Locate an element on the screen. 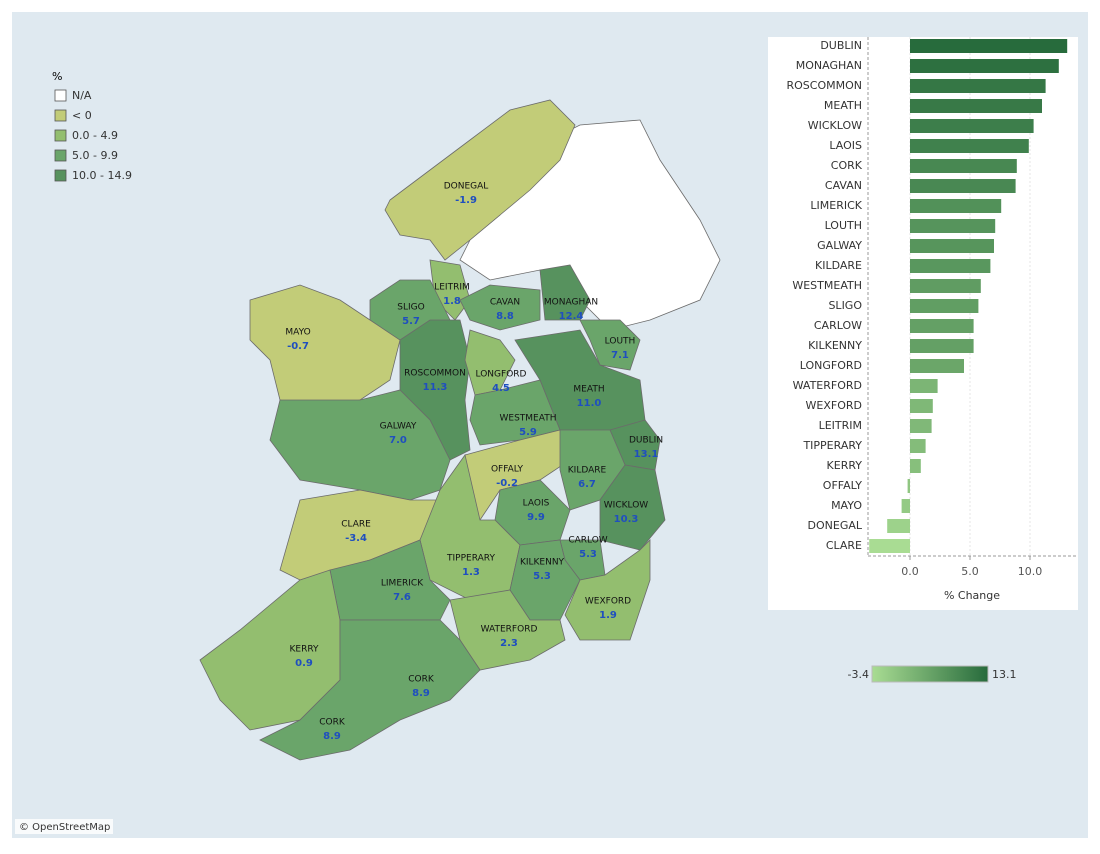 Image resolution: width=1100 pixels, height=854 pixels. y-tick-label: CAVAN is located at coordinates (843, 185).